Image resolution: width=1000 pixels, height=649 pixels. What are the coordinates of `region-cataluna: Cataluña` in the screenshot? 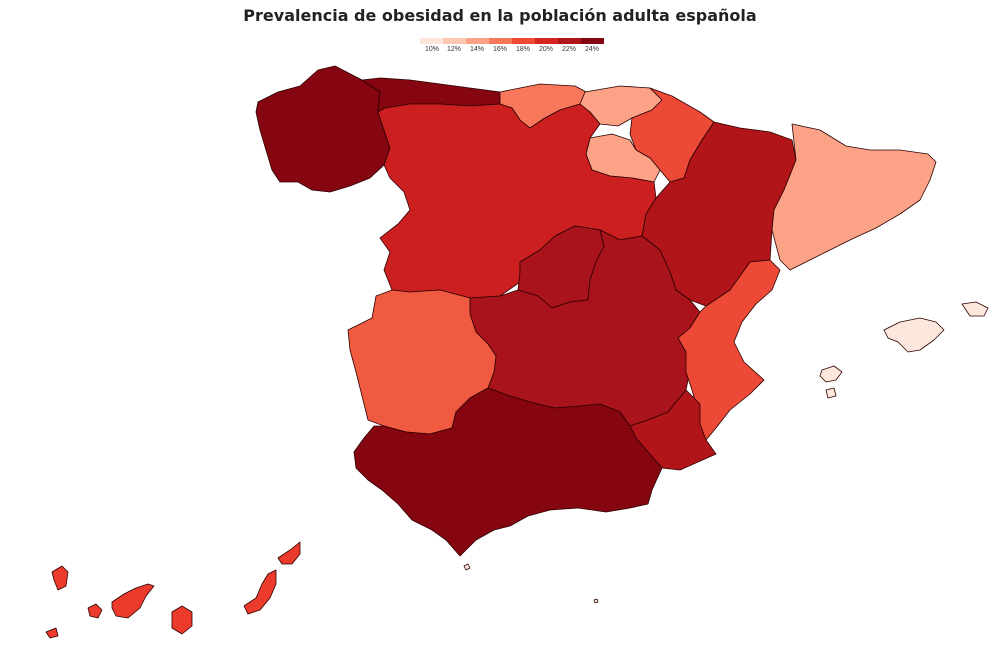 It's located at (854, 197).